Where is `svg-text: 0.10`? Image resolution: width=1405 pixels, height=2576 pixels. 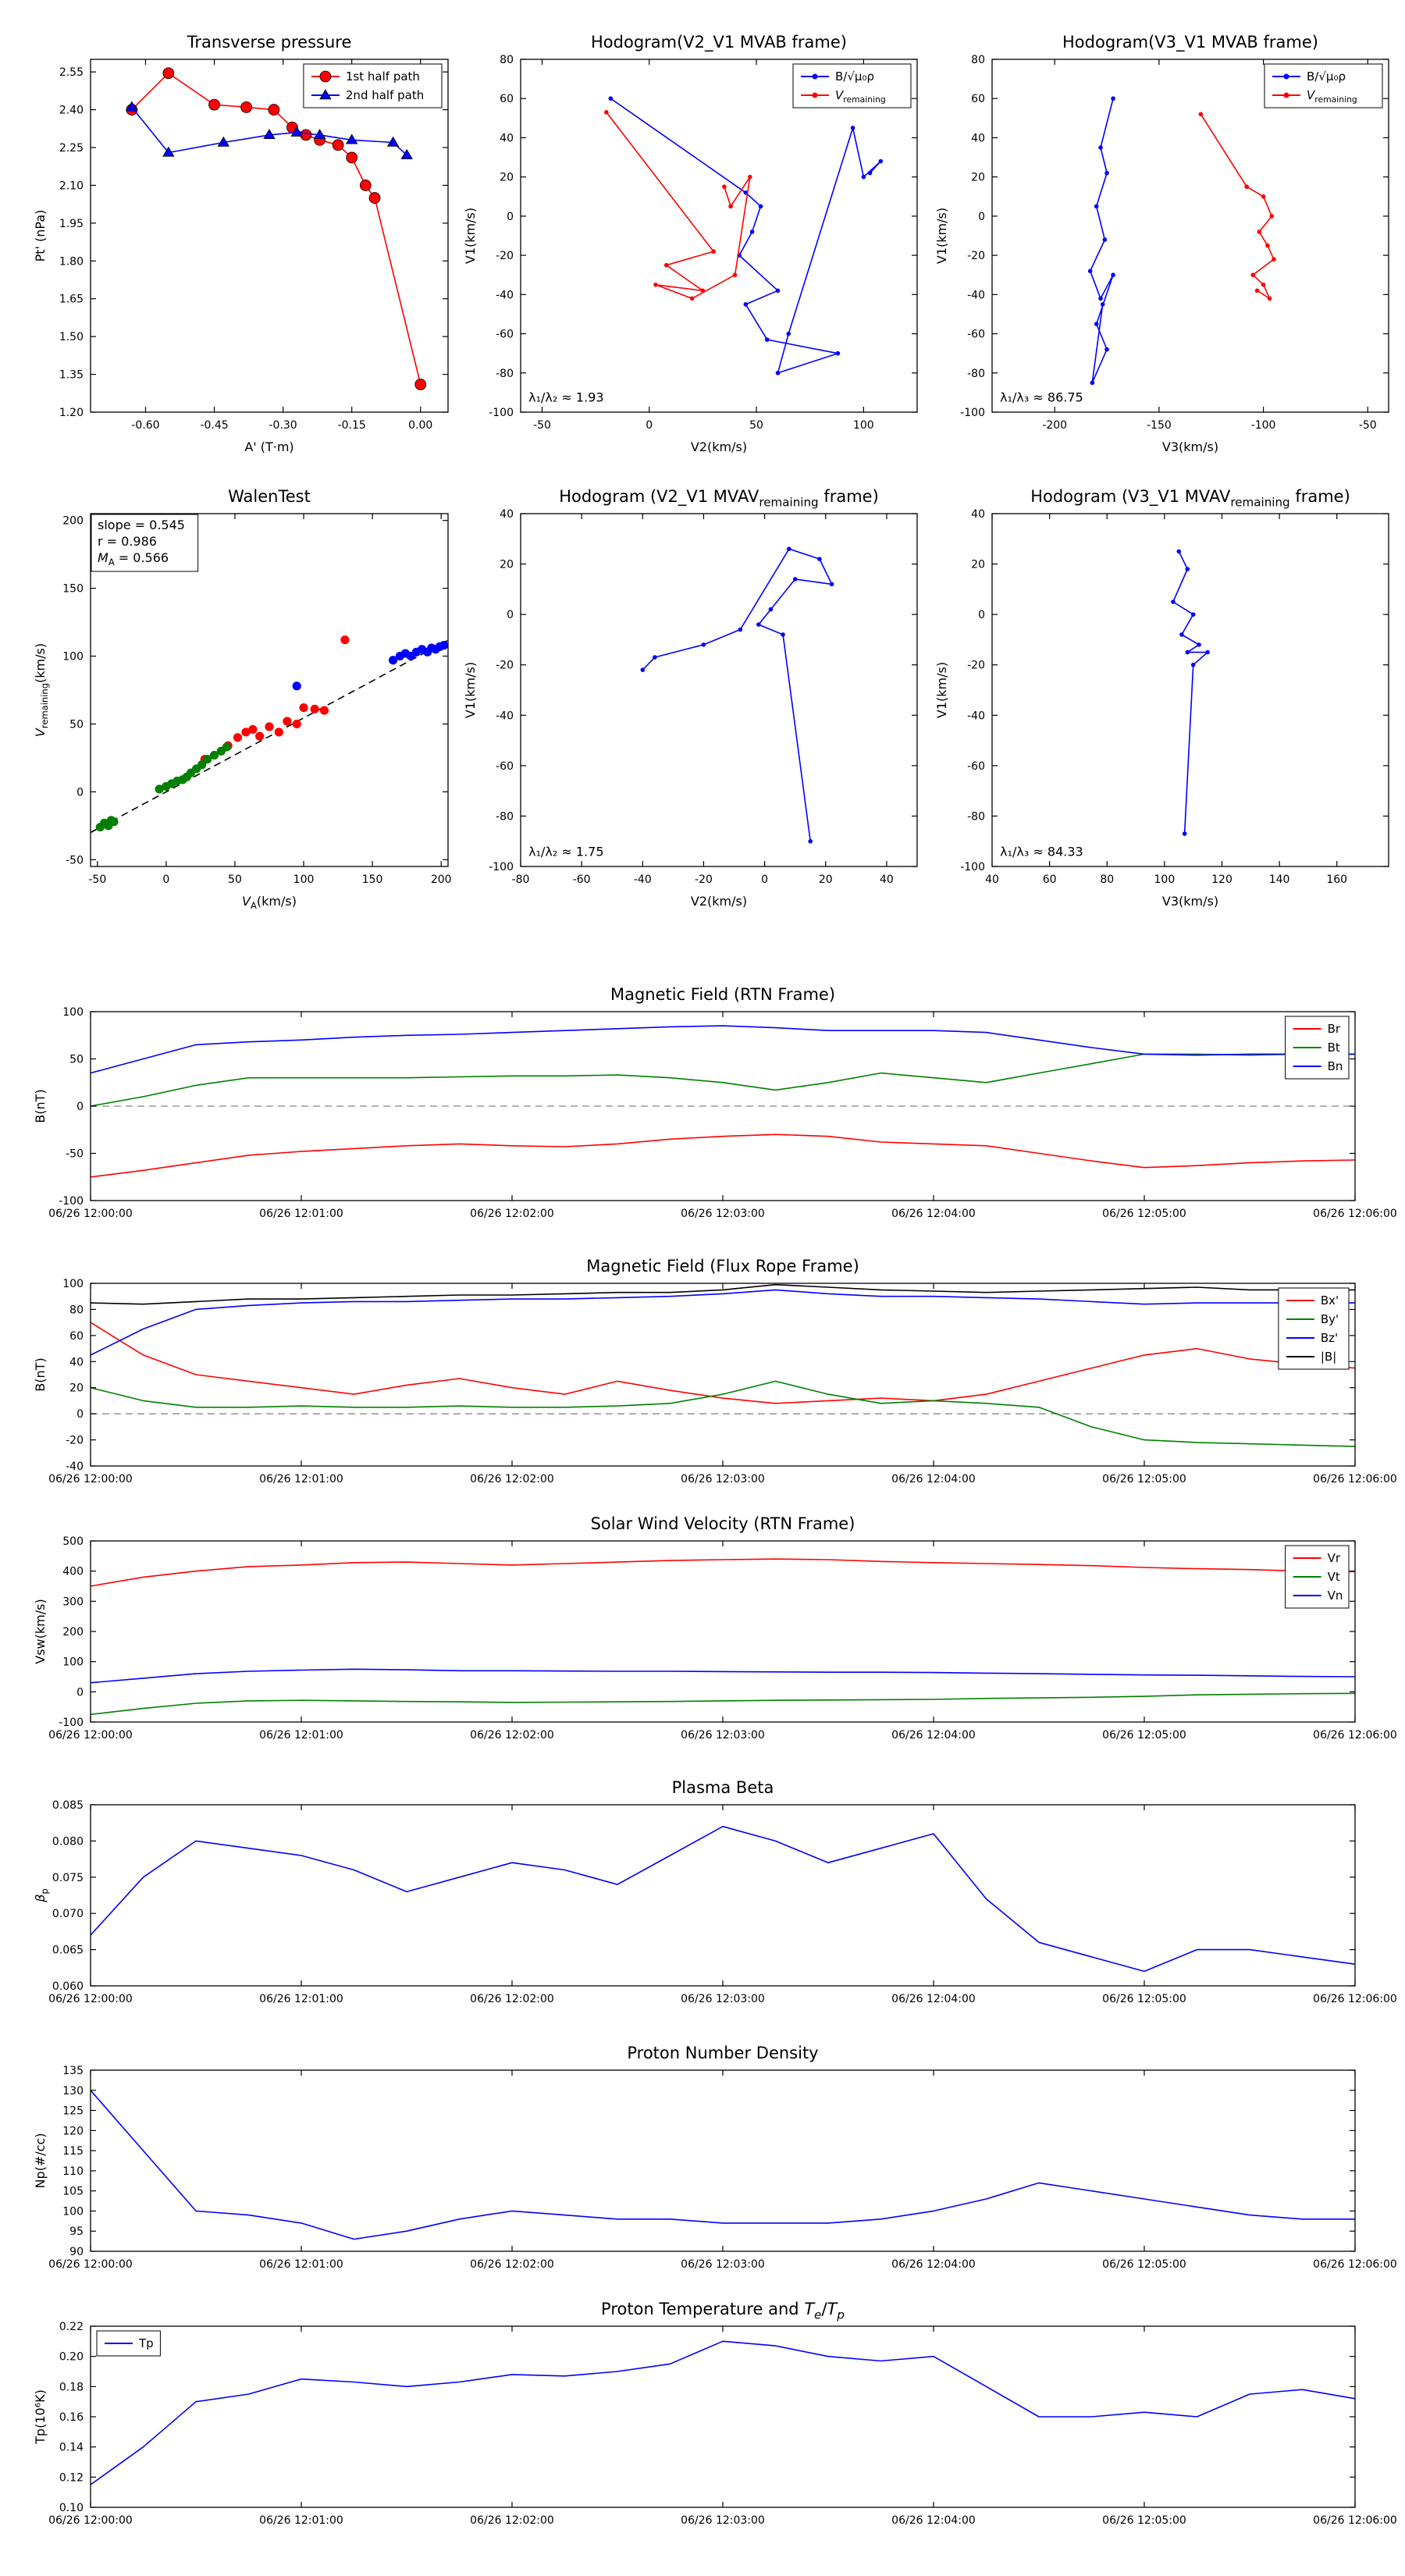
svg-text: 0.10 is located at coordinates (72, 2508).